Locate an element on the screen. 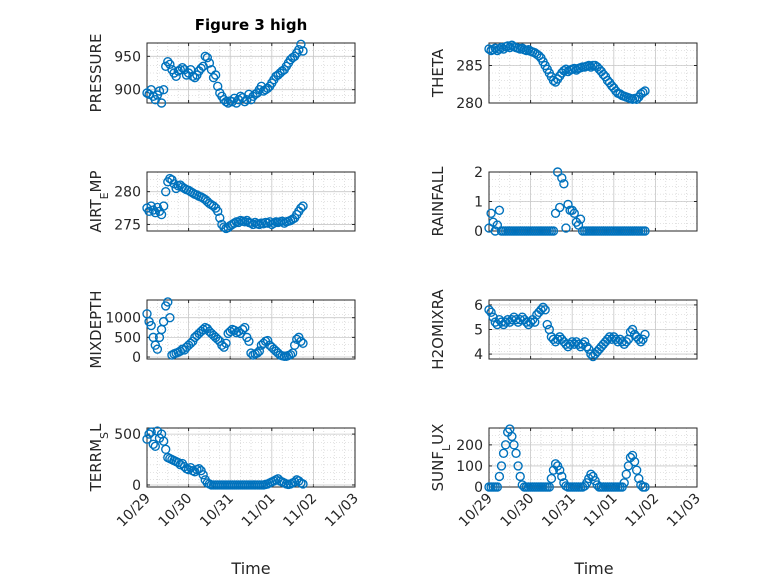 The width and height of the screenshot is (778, 583). x-tick-label: 11/01 is located at coordinates (259, 511).